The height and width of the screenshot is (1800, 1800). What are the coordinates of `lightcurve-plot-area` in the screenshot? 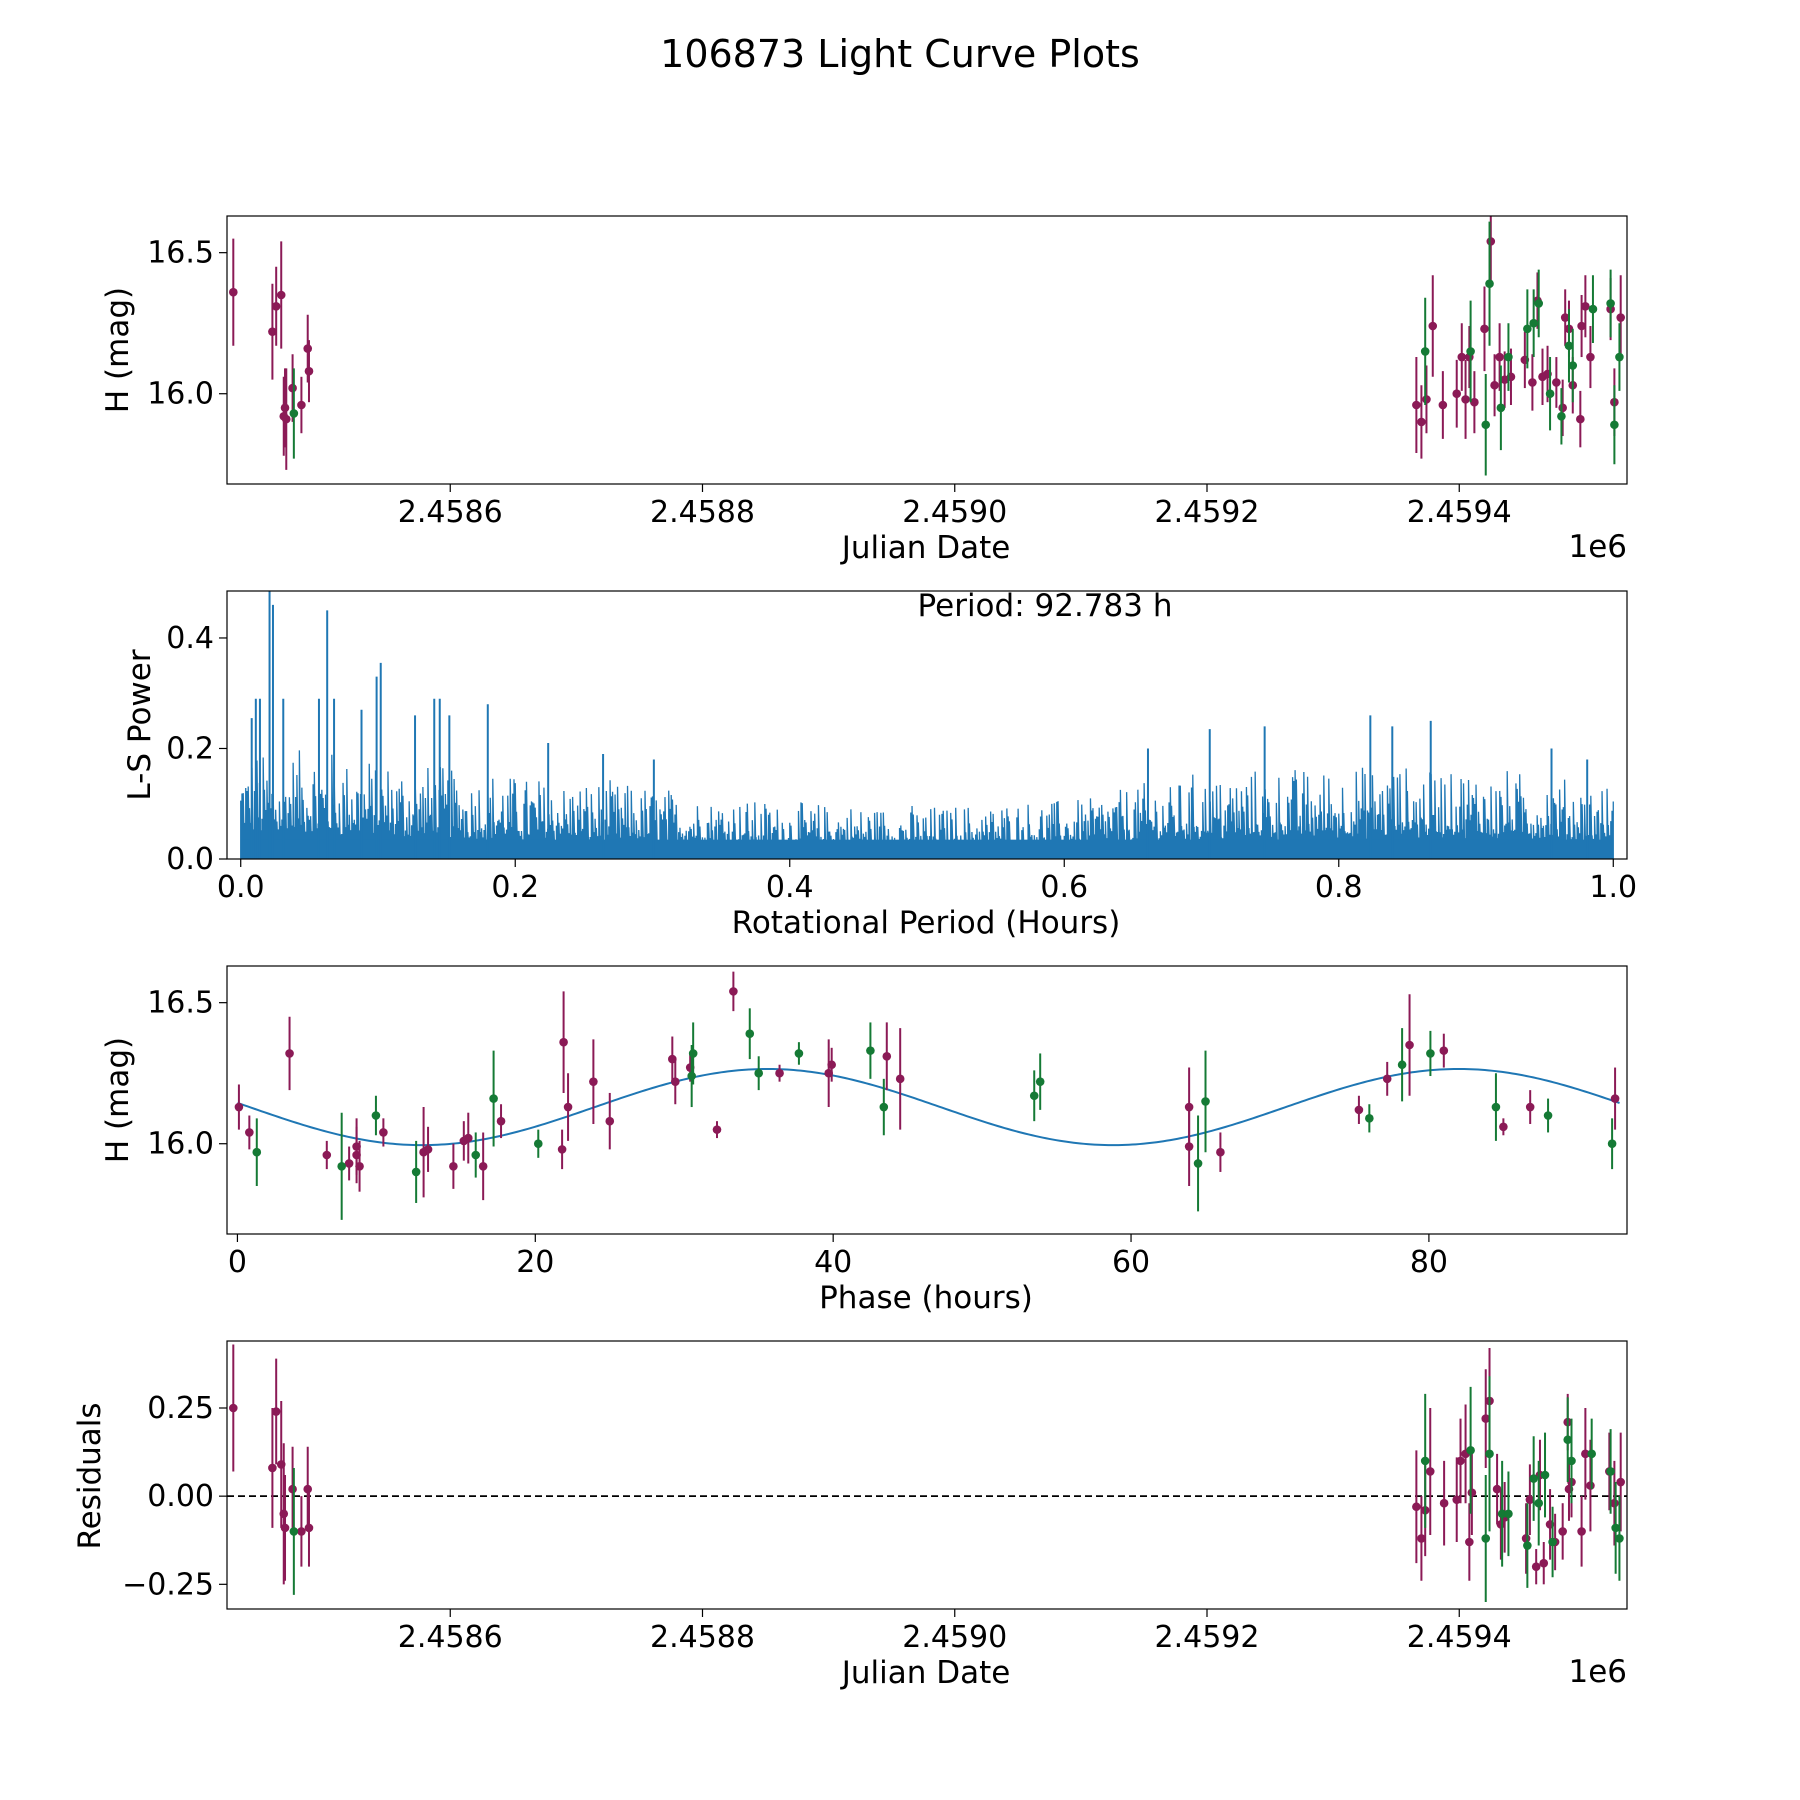 It's located at (927, 346).